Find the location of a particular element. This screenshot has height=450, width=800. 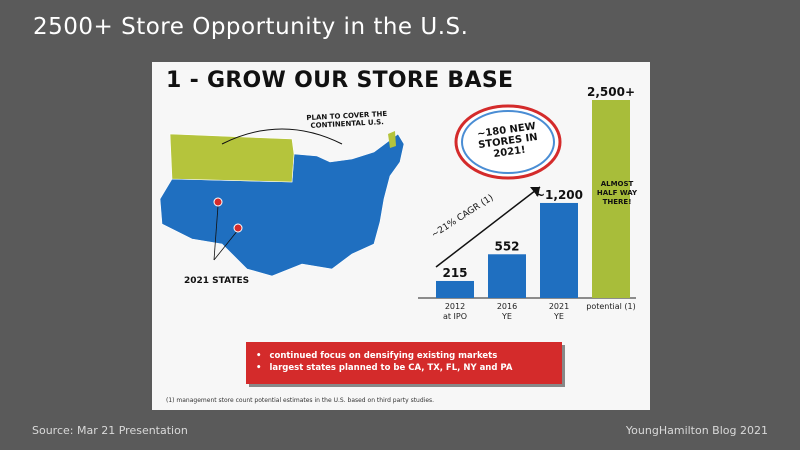

footer-credit: YoungHamilton Blog 2021 is located at coordinates (696, 430).